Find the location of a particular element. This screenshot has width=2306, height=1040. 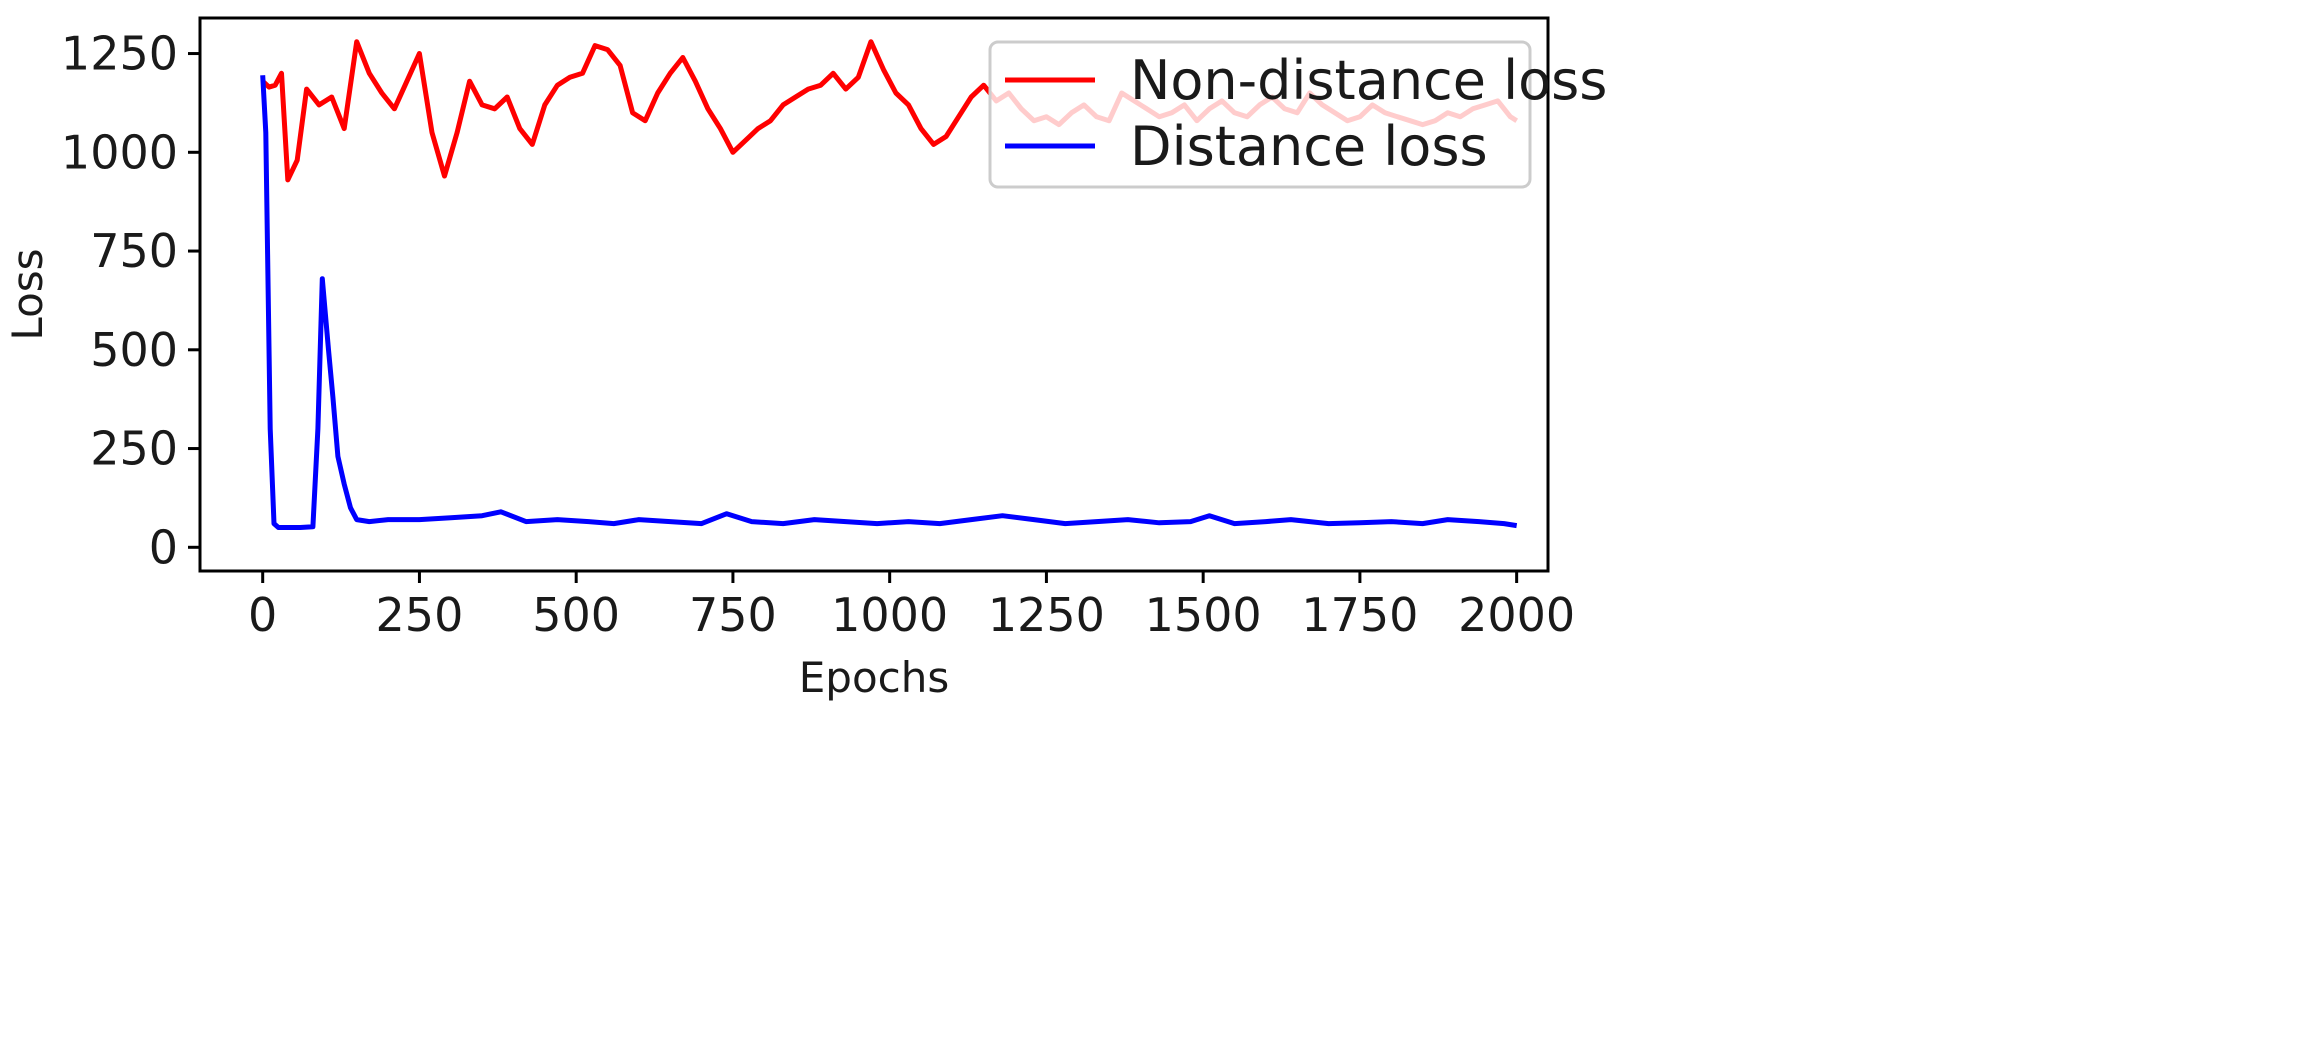

y-tick-label: 500 is located at coordinates (134, 350).